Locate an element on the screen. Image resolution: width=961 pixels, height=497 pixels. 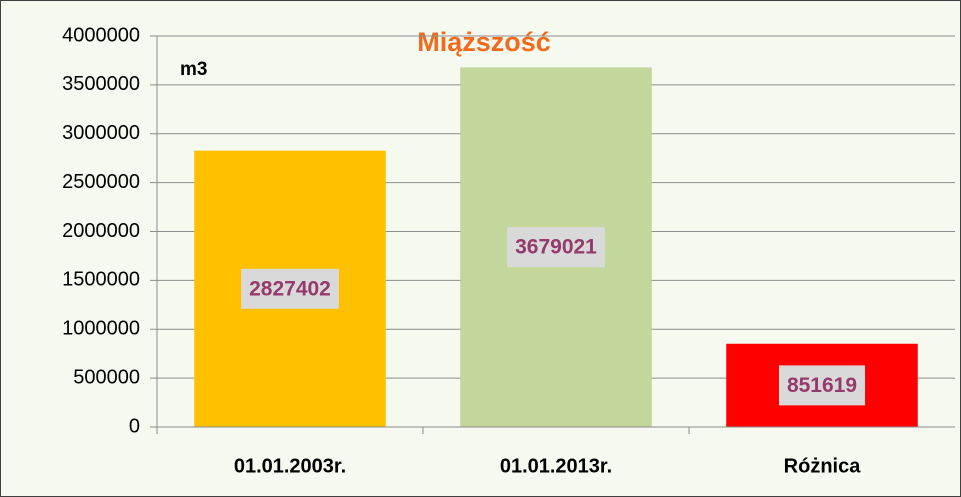
x-tick-label: Różnica is located at coordinates (823, 466).